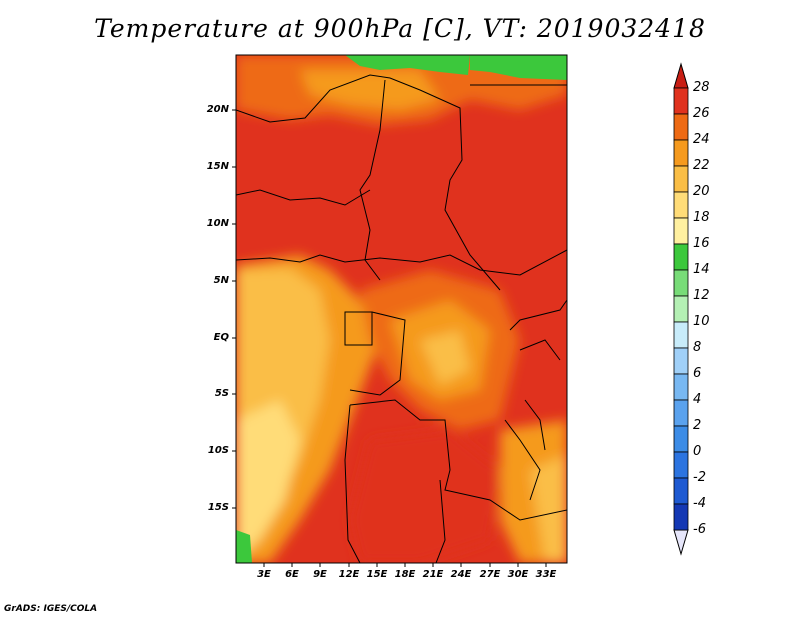 This screenshot has height=618, width=800. What do you see at coordinates (221, 280) in the screenshot?
I see `lat-label: 5N` at bounding box center [221, 280].